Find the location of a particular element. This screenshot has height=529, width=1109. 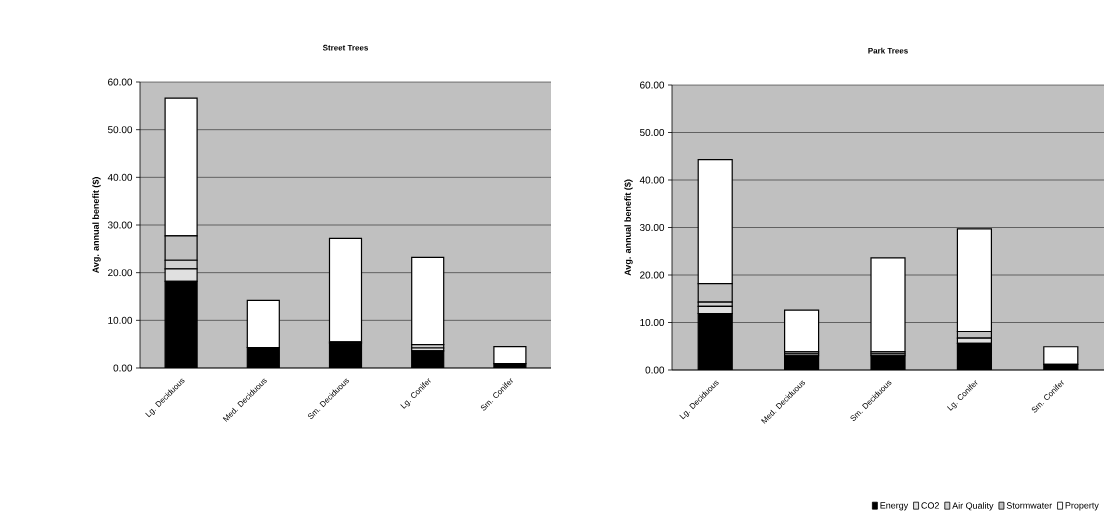

legend-label: Energy is located at coordinates (894, 506).